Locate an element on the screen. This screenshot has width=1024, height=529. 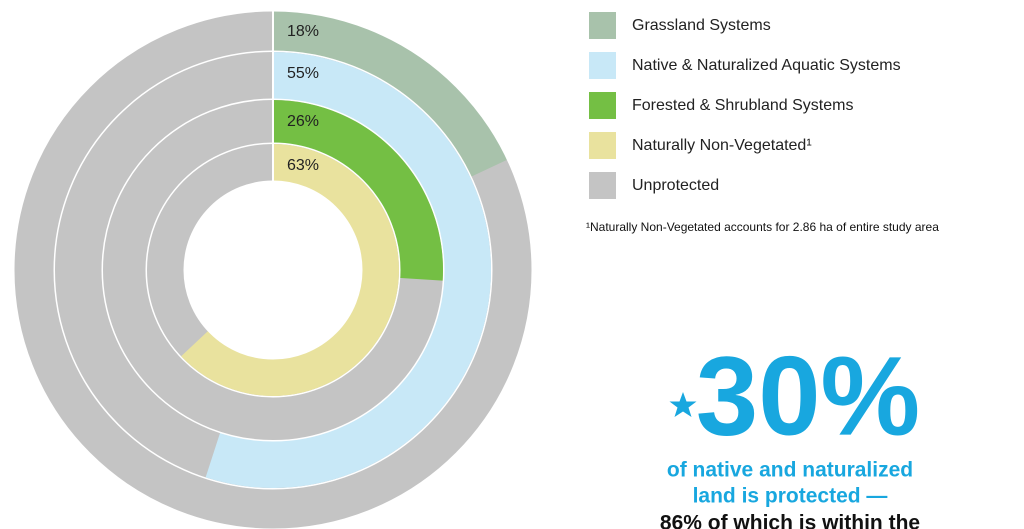
ring-gap is located at coordinates (273, 270).